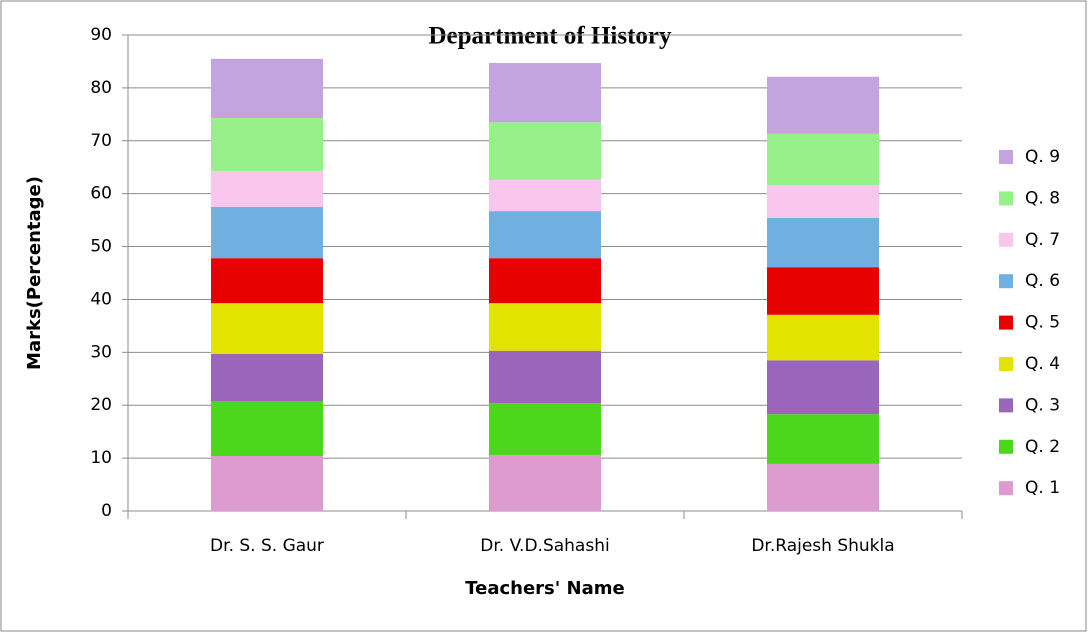 This screenshot has height=633, width=1088. Describe the element at coordinates (544, 588) in the screenshot. I see `x-axis-label: Teachers' Name` at that location.